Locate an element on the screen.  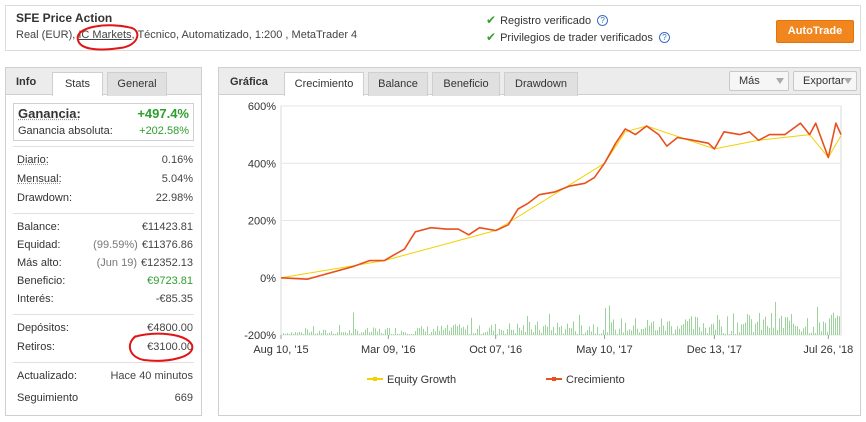
tab-general: General is located at coordinates (137, 84).